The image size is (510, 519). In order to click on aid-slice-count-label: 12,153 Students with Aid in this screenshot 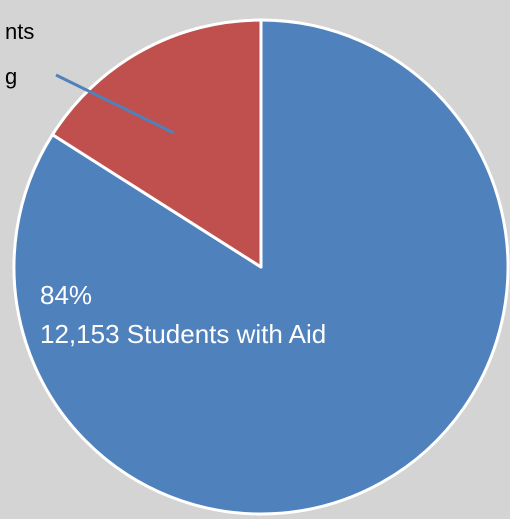, I will do `click(183, 334)`.